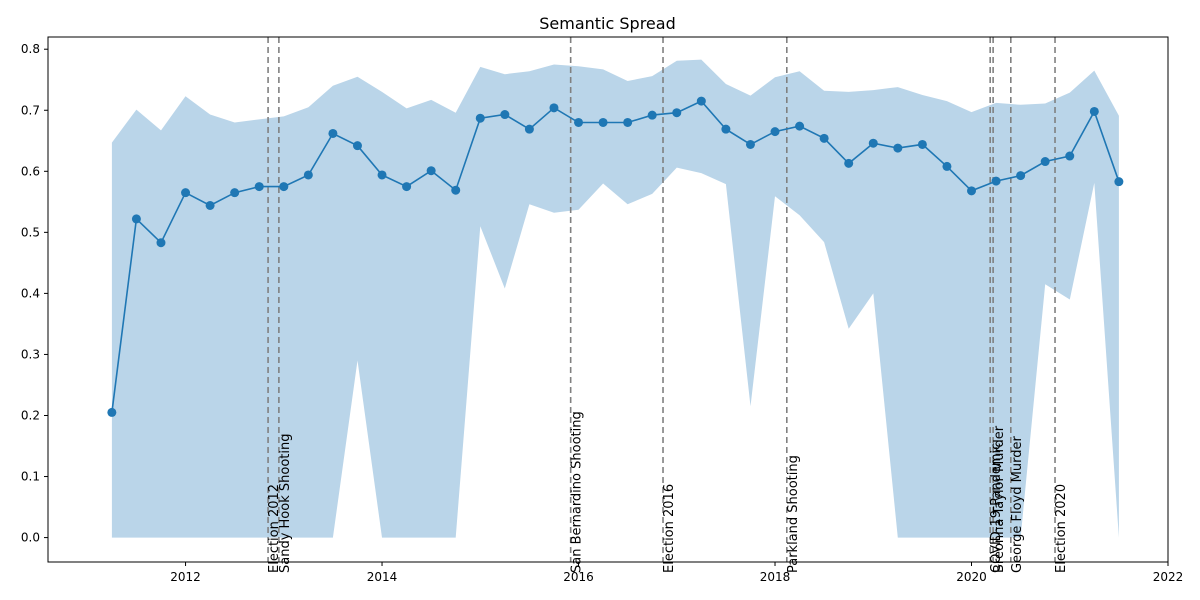 The width and height of the screenshot is (1200, 600). I want to click on event-label: Election 2012, so click(274, 528).